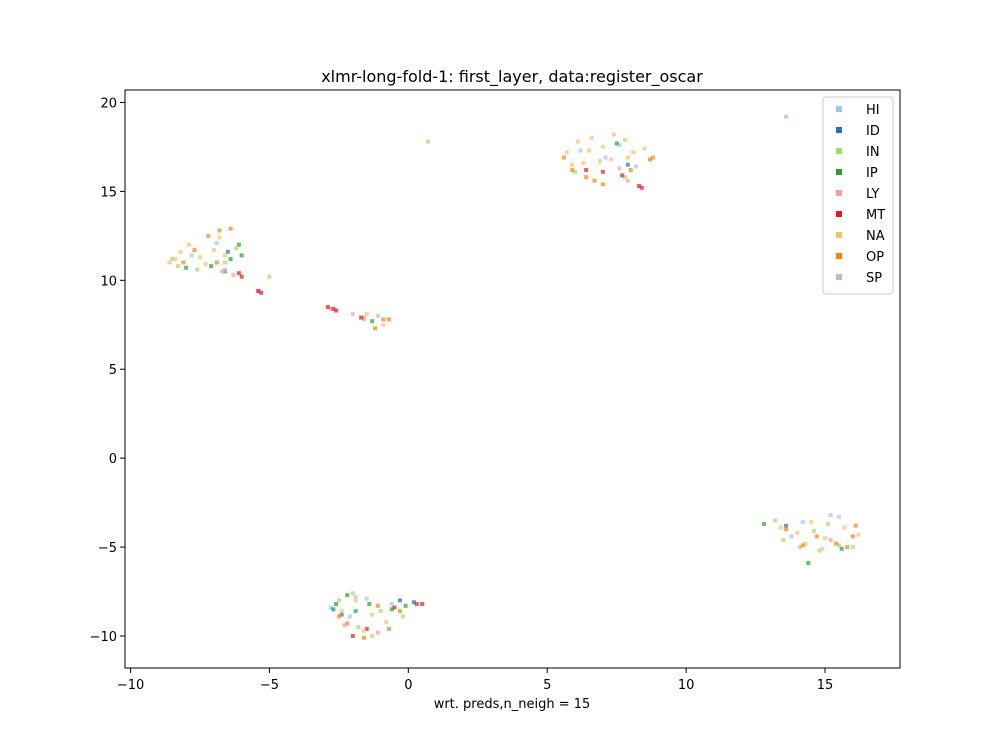  I want to click on legend-label: SP, so click(874, 278).